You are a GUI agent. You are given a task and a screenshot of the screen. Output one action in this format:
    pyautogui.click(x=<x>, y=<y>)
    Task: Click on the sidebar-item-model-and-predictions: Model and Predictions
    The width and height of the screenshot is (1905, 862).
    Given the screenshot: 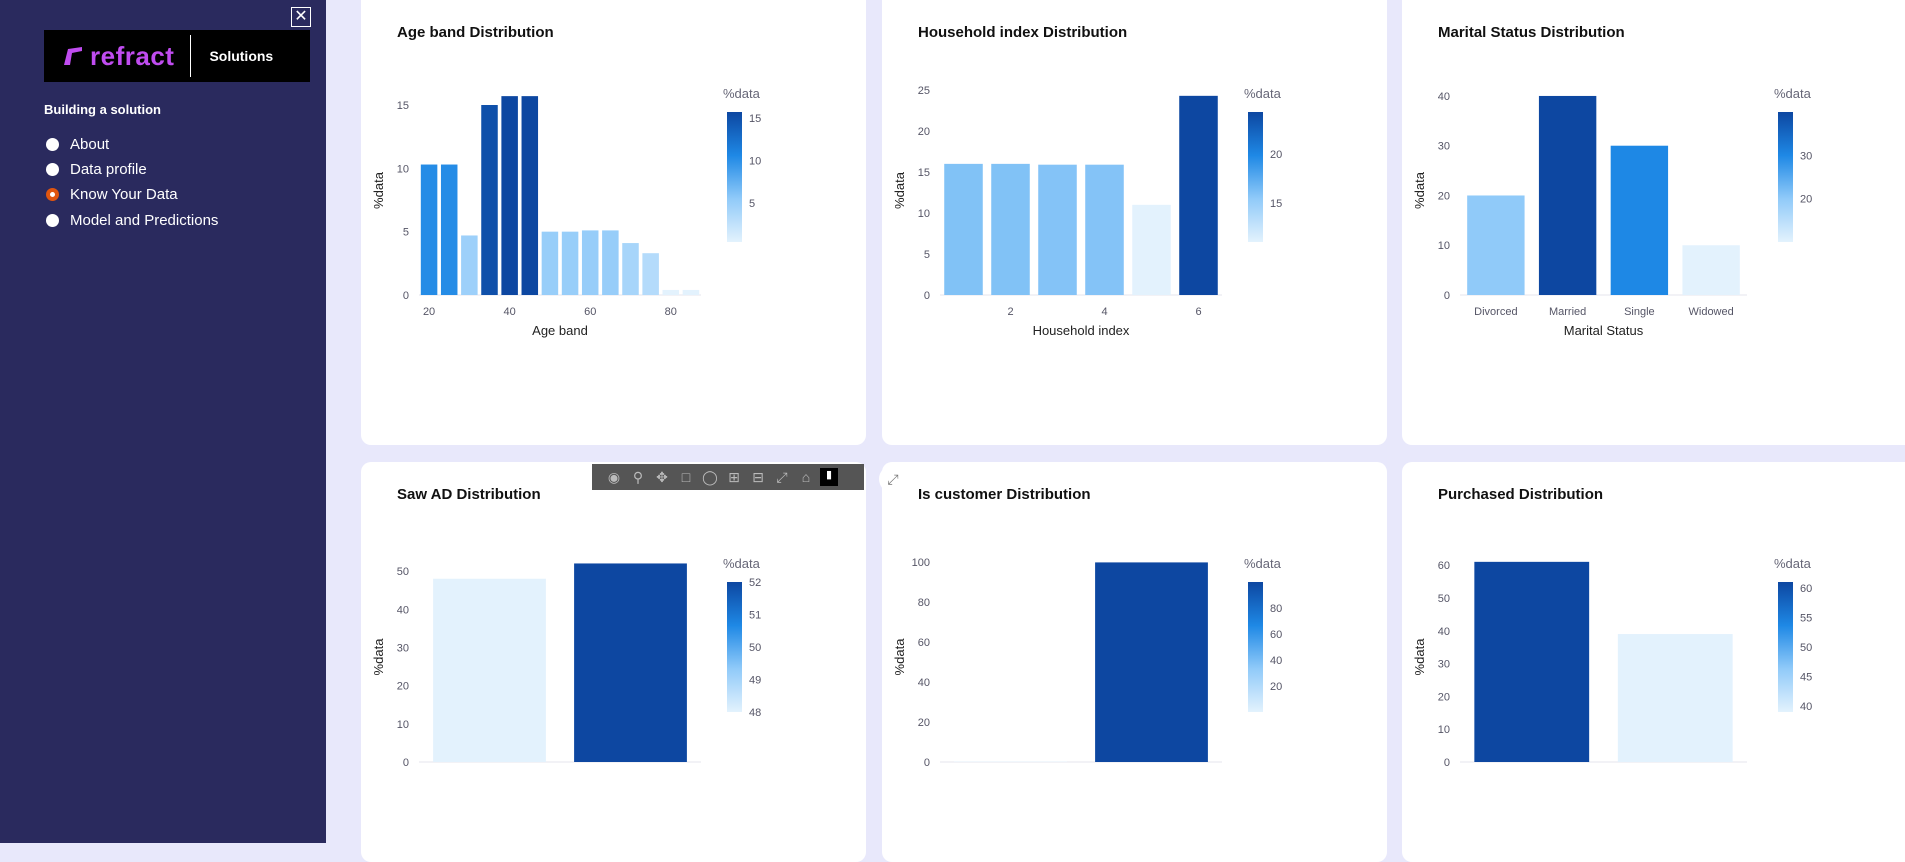 What is the action you would take?
    pyautogui.click(x=132, y=220)
    